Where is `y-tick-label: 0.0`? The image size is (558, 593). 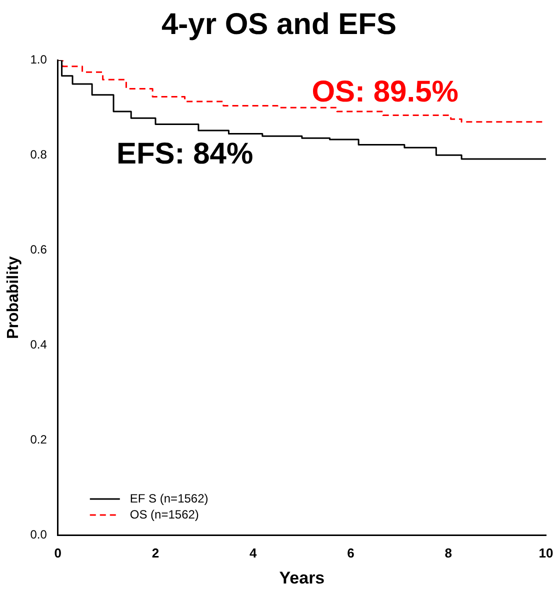 y-tick-label: 0.0 is located at coordinates (39, 534).